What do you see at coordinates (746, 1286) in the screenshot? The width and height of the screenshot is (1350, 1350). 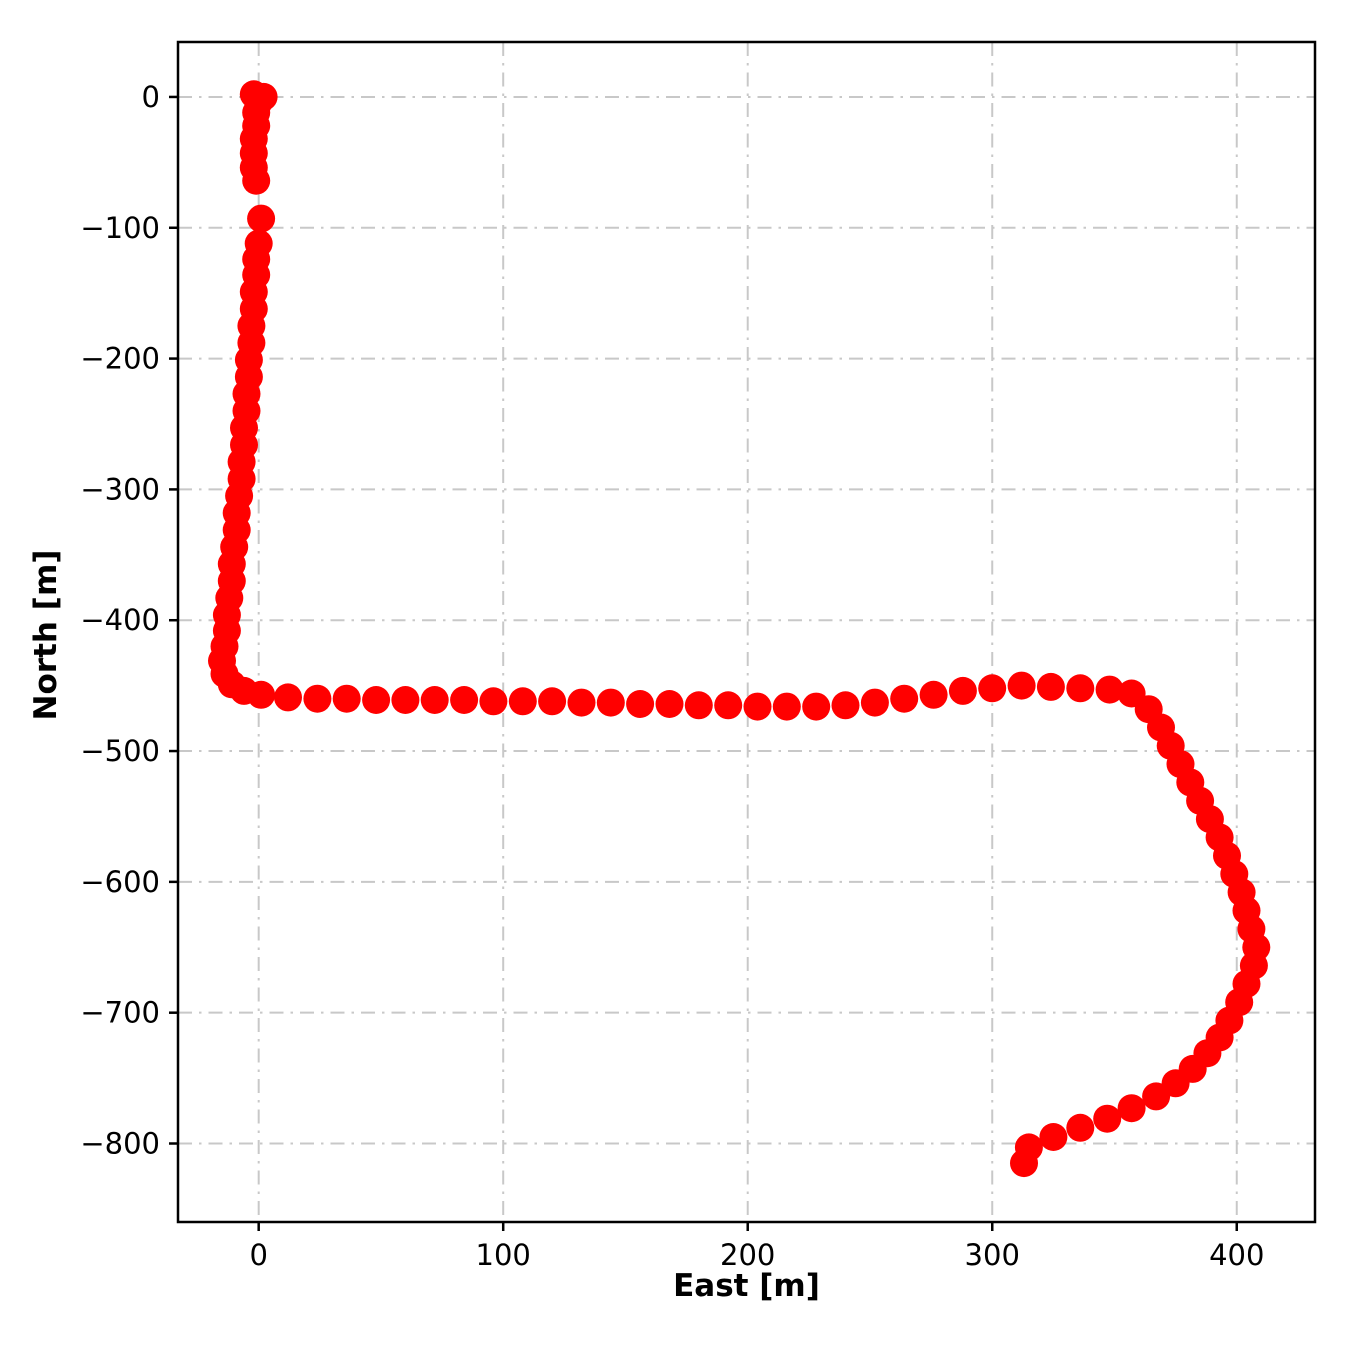 I see `x-axis-label: East [m]` at bounding box center [746, 1286].